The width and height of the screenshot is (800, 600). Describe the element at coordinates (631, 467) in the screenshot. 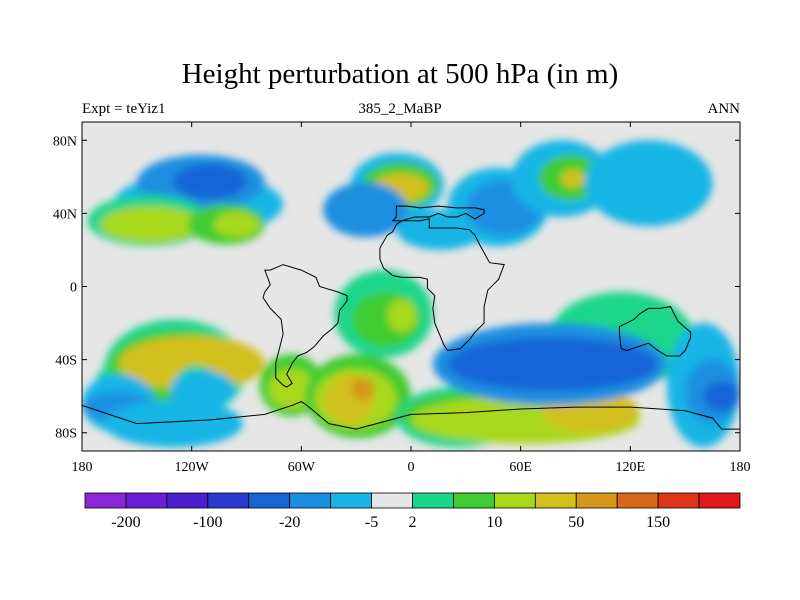

I see `x-tick-label-5: 120E` at that location.